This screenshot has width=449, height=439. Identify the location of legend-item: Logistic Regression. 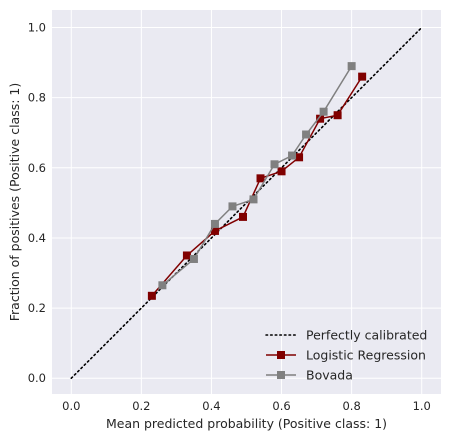
(346, 355).